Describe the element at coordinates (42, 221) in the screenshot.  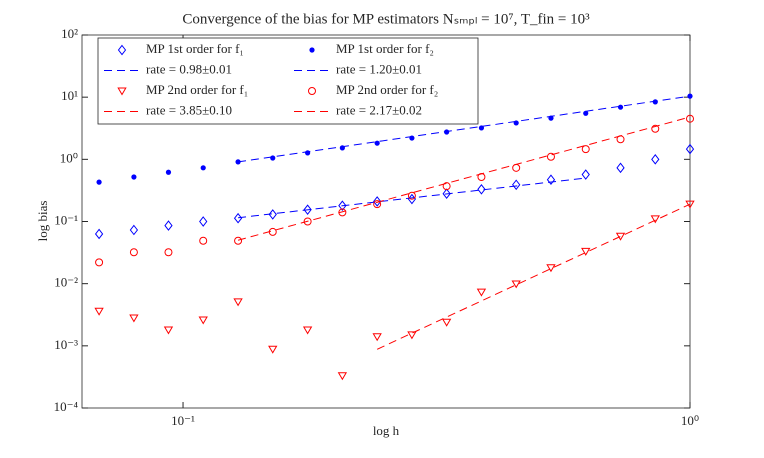
I see `y-axis-label: log bias` at that location.